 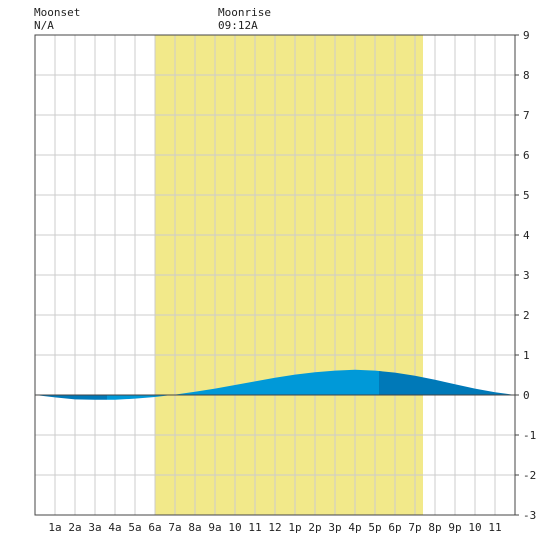 I want to click on y-tick-label: 8, so click(x=526, y=75).